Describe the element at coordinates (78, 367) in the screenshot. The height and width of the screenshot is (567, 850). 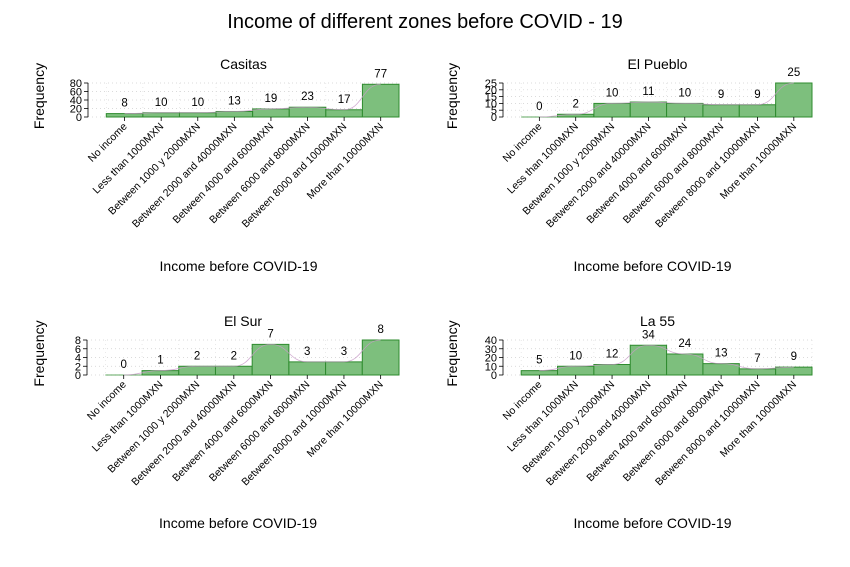
I see `y-tick-label: 2` at that location.